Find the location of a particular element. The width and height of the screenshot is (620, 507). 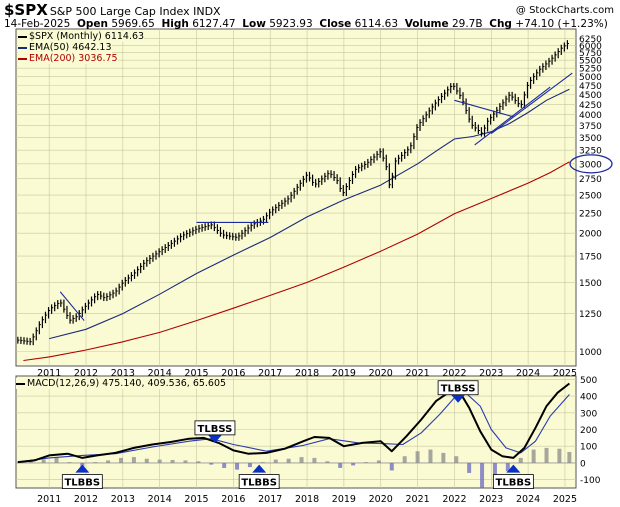

macd-y-tick-label: 400 is located at coordinates (588, 398).